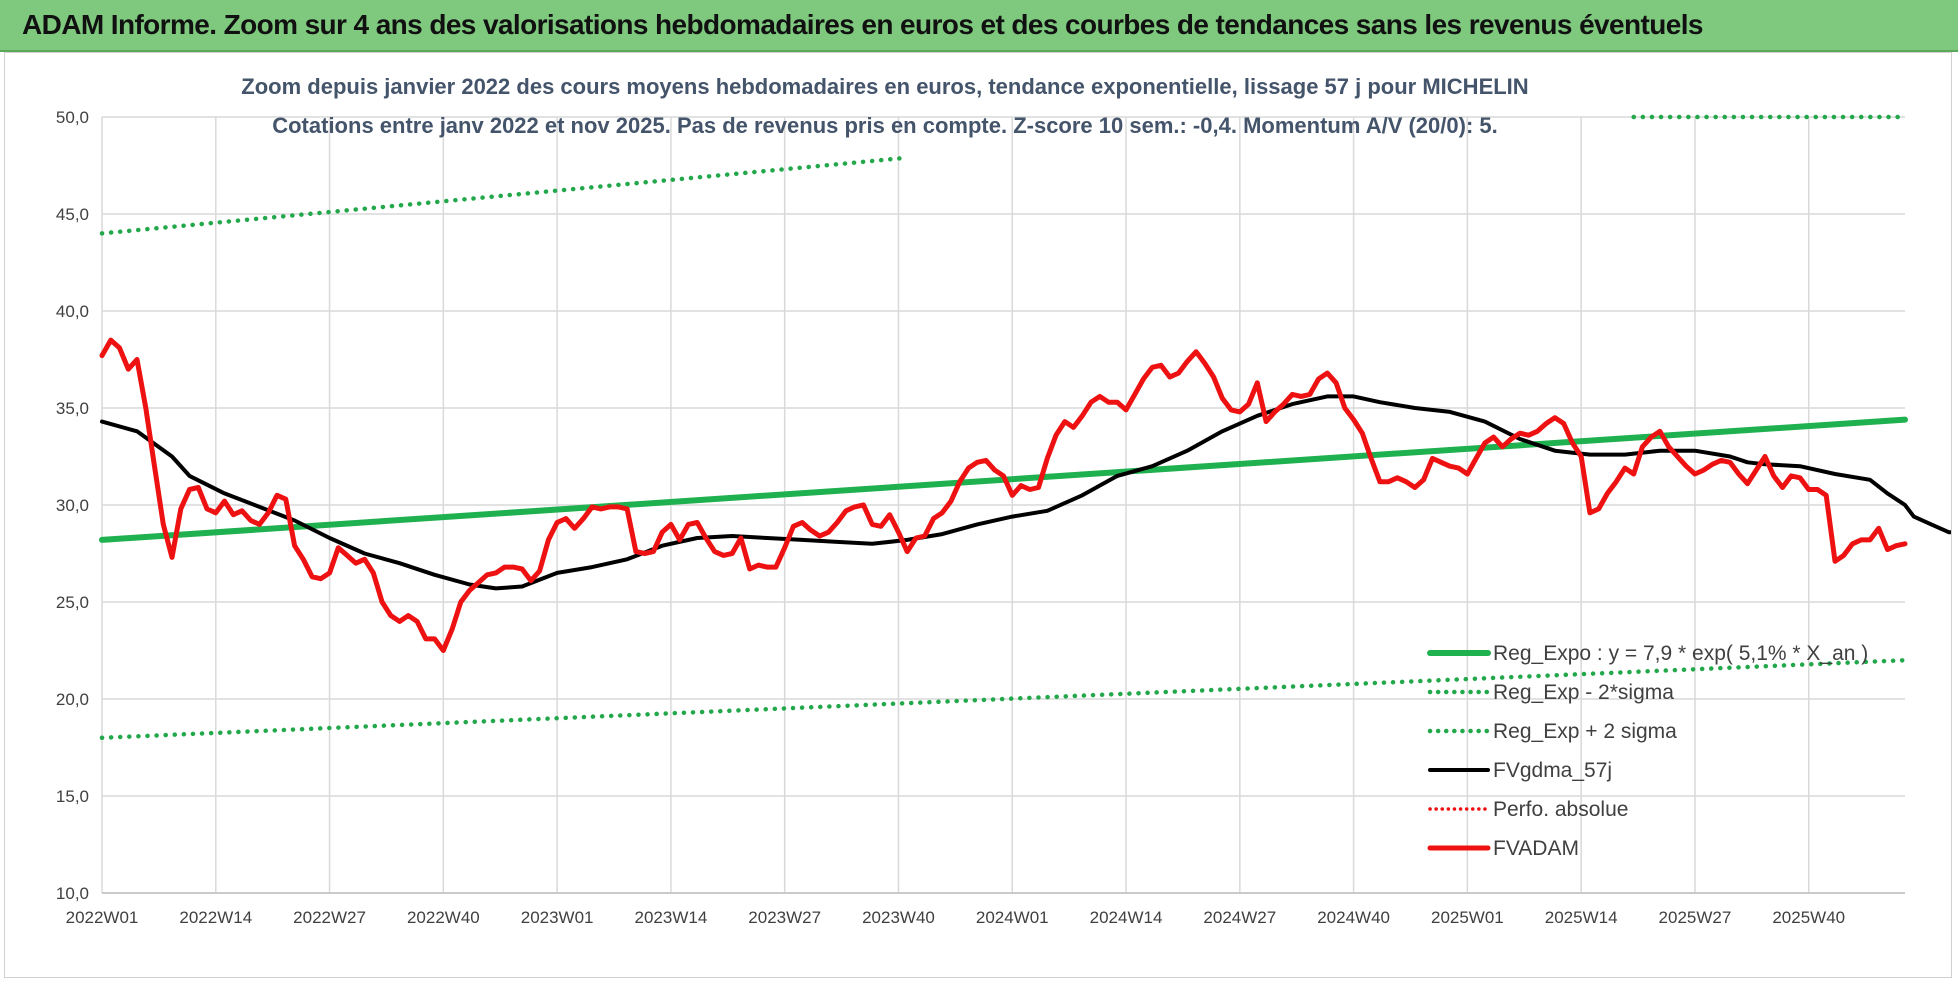 Image resolution: width=1958 pixels, height=984 pixels. Describe the element at coordinates (557, 917) in the screenshot. I see `x-tick-label: 2023W01` at that location.